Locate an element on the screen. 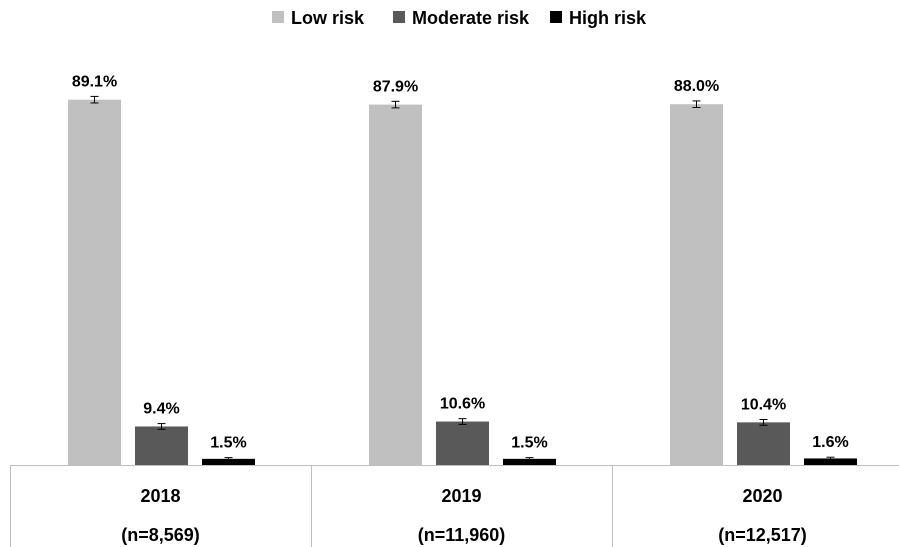 Image resolution: width=899 pixels, height=547 pixels. data-label: 88.0% is located at coordinates (696, 86).